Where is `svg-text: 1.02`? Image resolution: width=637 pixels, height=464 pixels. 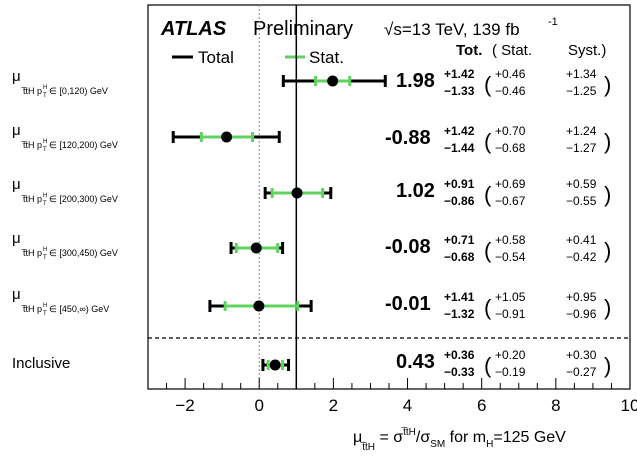 svg-text: 1.02 is located at coordinates (415, 191).